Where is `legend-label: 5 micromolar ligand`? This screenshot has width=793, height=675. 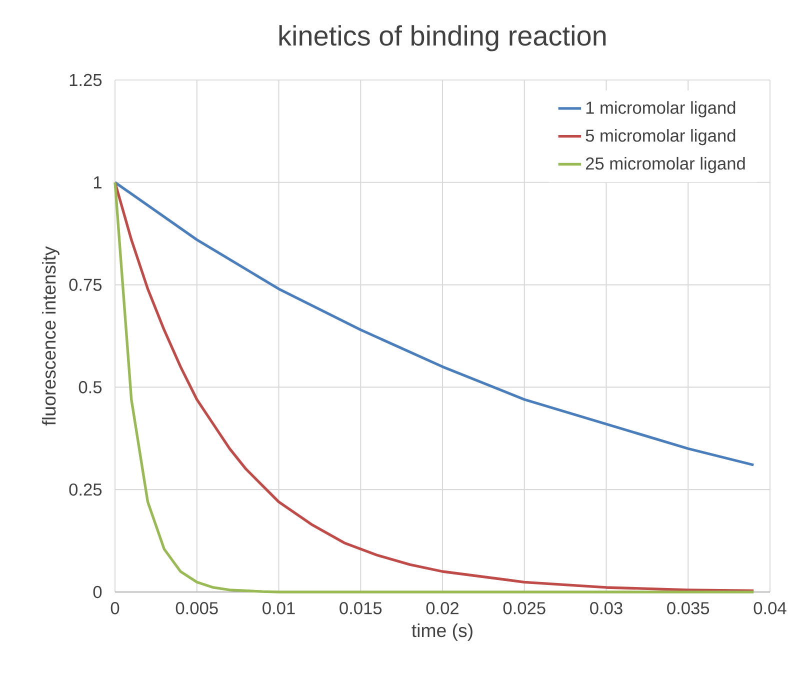 legend-label: 5 micromolar ligand is located at coordinates (661, 137).